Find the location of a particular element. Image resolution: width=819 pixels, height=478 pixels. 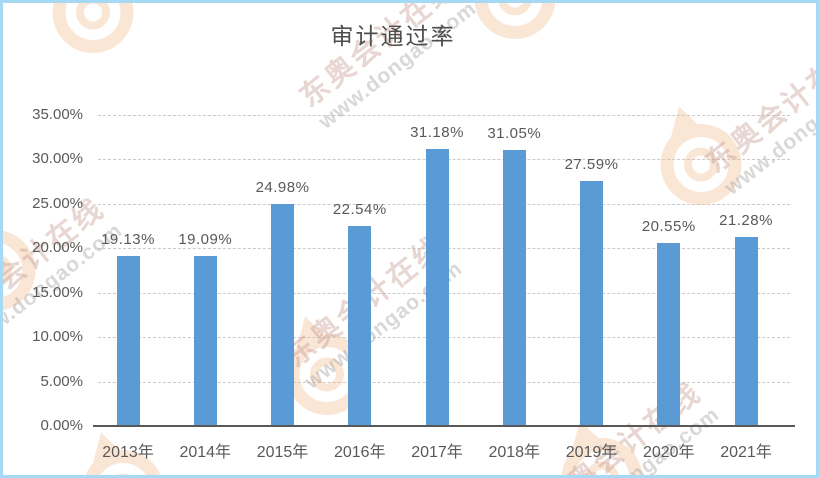

y-axis-tick-label: 5.00% is located at coordinates (61, 381).